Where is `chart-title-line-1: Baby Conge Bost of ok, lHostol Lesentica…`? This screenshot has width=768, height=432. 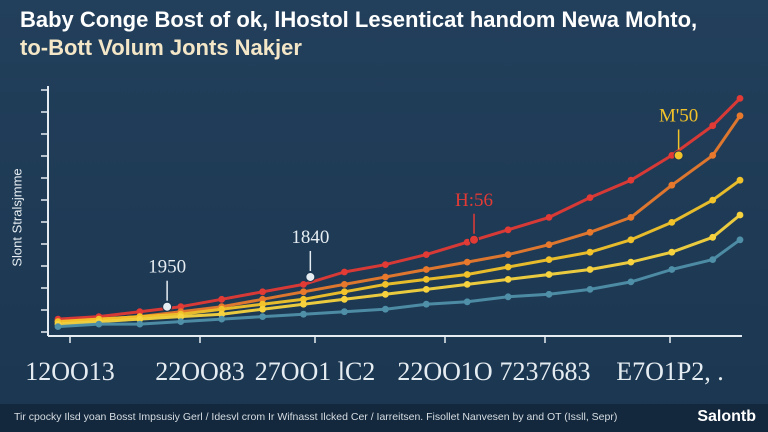 chart-title-line-1: Baby Conge Bost of ok, lHostol Lesentica… is located at coordinates (359, 19).